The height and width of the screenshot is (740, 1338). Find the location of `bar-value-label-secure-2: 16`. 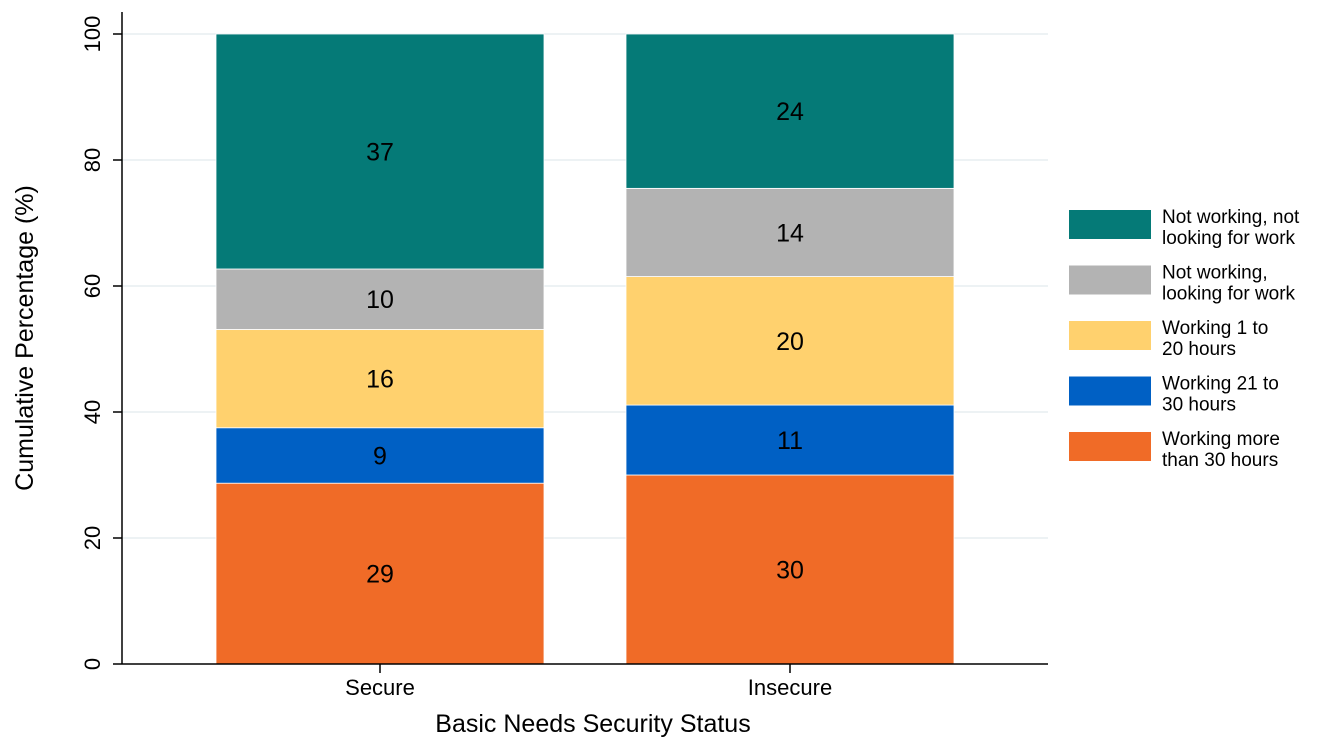

bar-value-label-secure-2: 16 is located at coordinates (380, 380).